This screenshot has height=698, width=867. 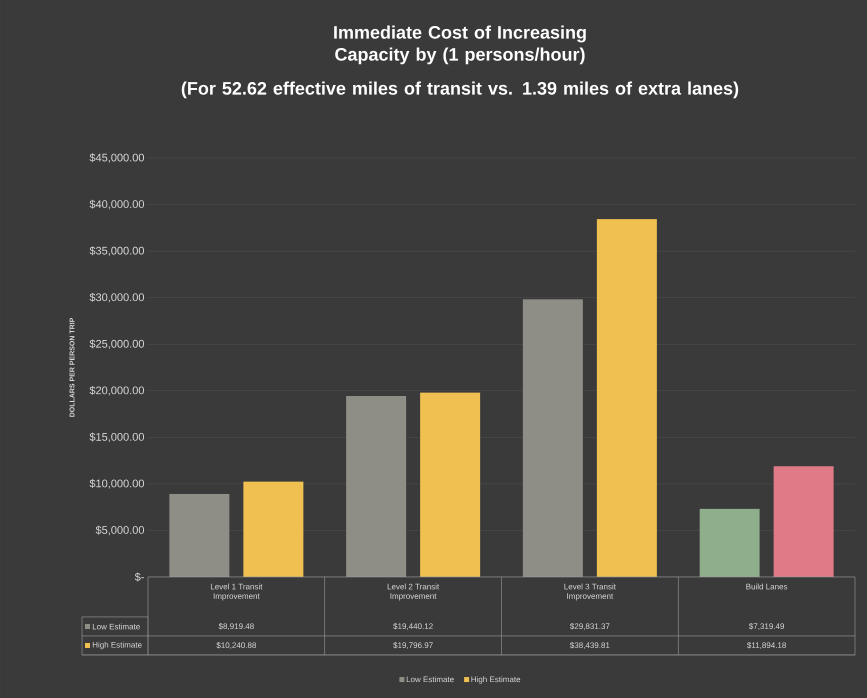 What do you see at coordinates (117, 158) in the screenshot?
I see `y-tick-label: $45,000.00` at bounding box center [117, 158].